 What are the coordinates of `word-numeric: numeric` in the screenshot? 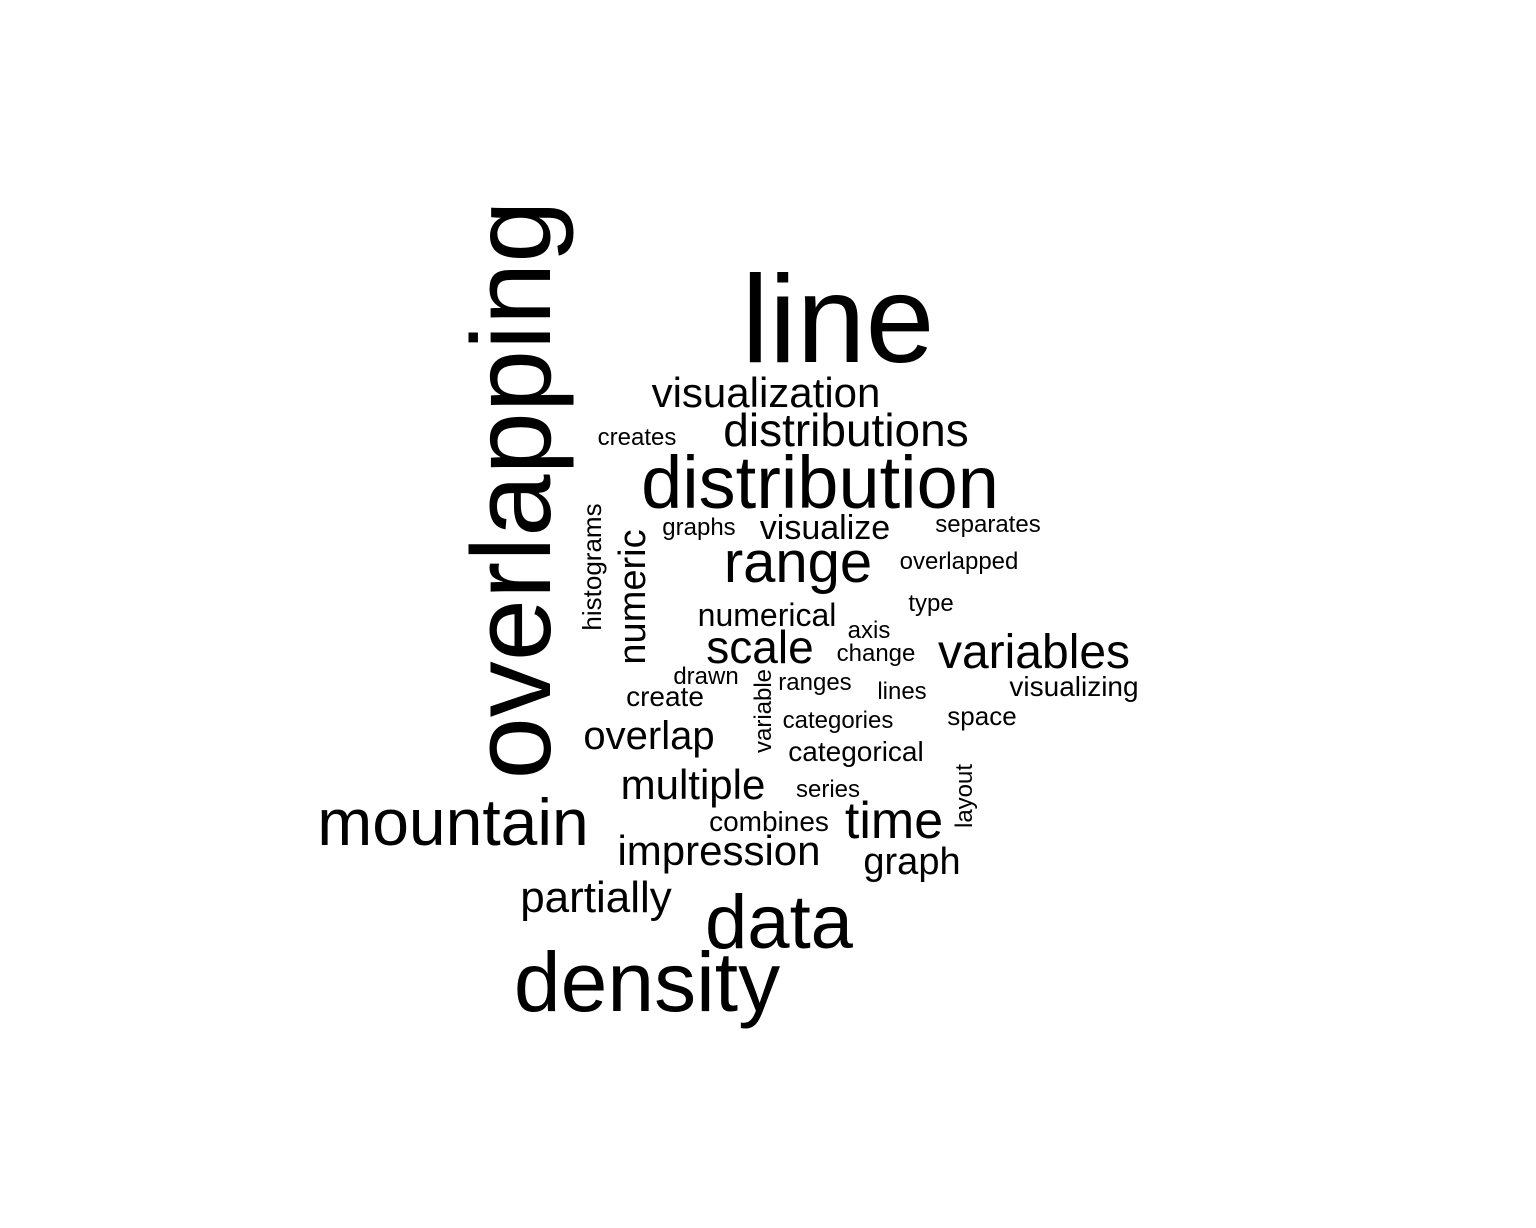 It's located at (633, 596).